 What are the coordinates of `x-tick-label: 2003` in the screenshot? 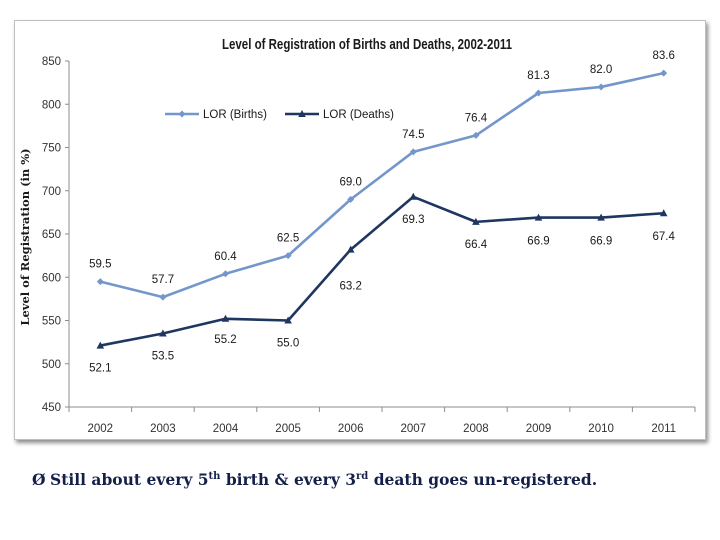 It's located at (163, 429).